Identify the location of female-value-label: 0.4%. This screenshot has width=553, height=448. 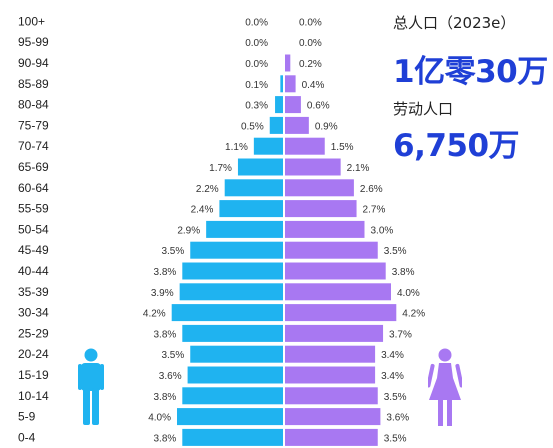
(313, 85).